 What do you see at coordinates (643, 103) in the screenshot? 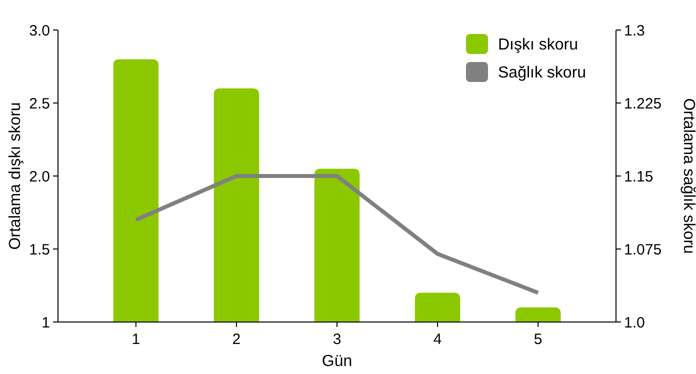
I see `y2-tick-label: 1.225` at bounding box center [643, 103].